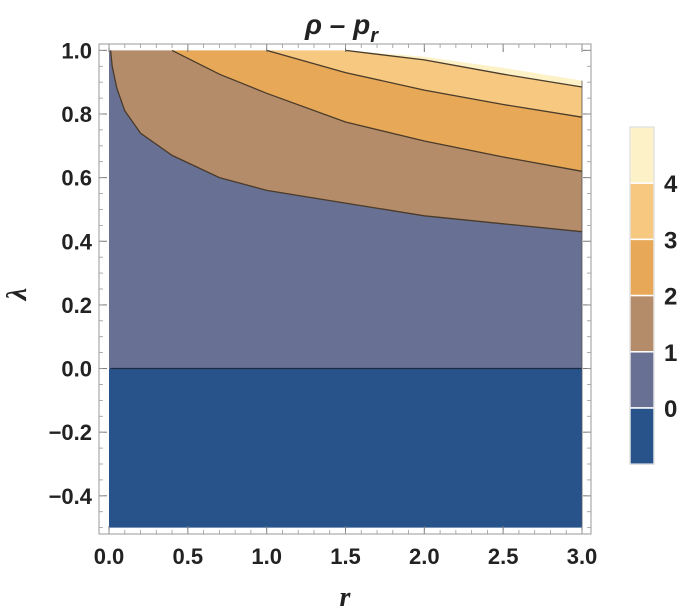 The height and width of the screenshot is (614, 690). What do you see at coordinates (670, 240) in the screenshot?
I see `legend-label: 3` at bounding box center [670, 240].